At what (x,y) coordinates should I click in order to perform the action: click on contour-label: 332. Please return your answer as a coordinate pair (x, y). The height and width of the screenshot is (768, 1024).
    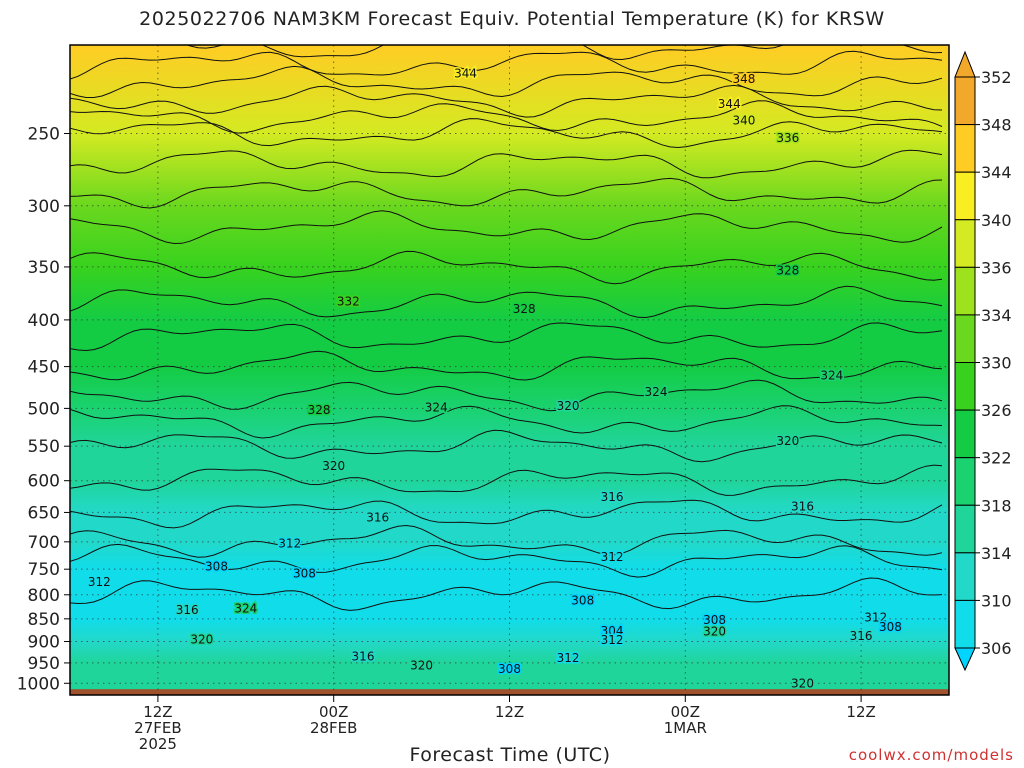
    Looking at the image, I should click on (348, 302).